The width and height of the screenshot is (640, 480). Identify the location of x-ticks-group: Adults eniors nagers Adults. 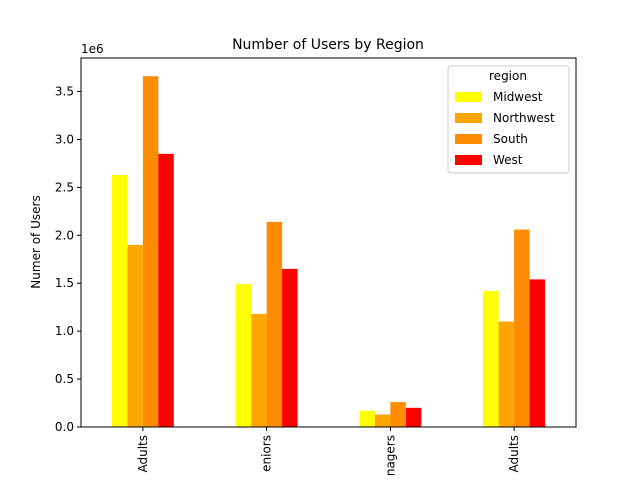
(328, 451).